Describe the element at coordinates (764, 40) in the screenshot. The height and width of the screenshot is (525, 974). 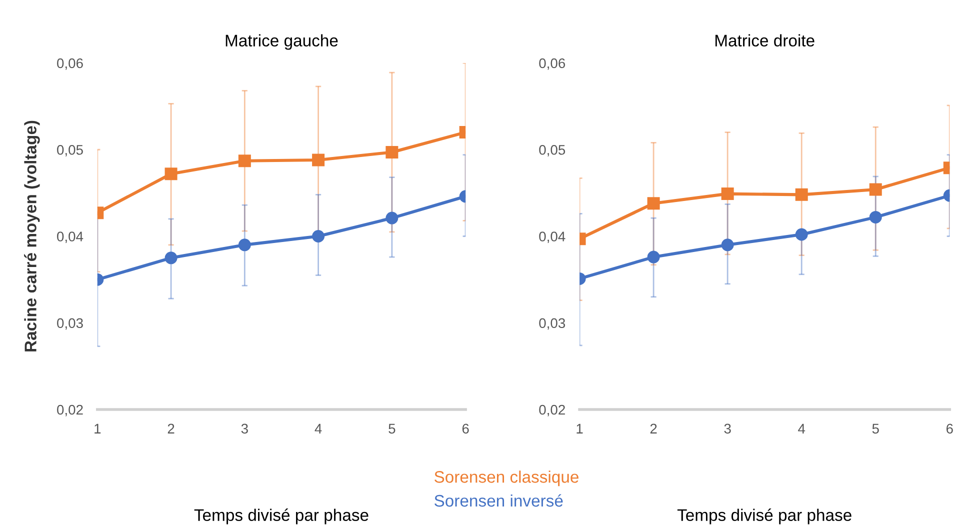
I see `chart-title: Matrice droite` at that location.